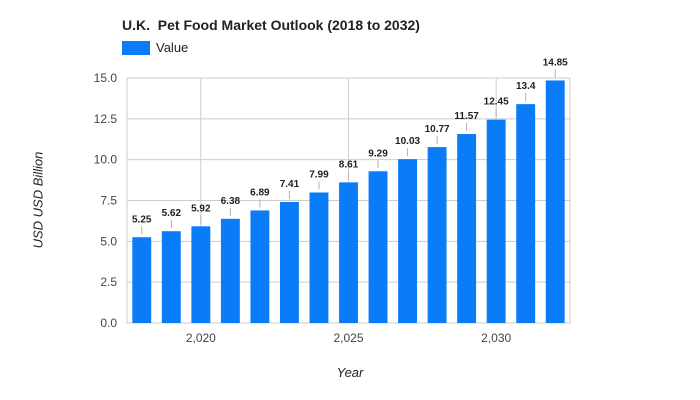 The image size is (700, 400). I want to click on data-label: 10.03, so click(407, 141).